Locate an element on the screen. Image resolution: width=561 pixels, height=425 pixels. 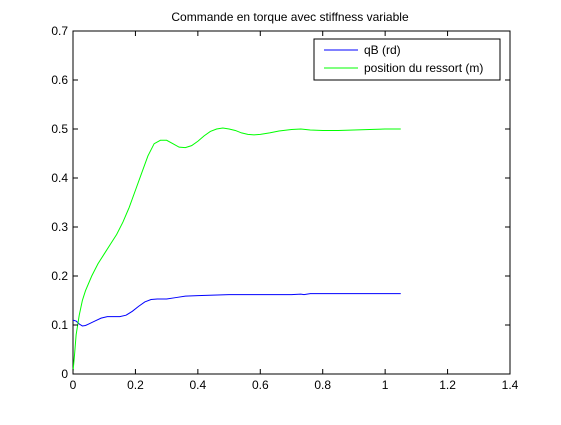
x-tick-label: 1 is located at coordinates (385, 385).